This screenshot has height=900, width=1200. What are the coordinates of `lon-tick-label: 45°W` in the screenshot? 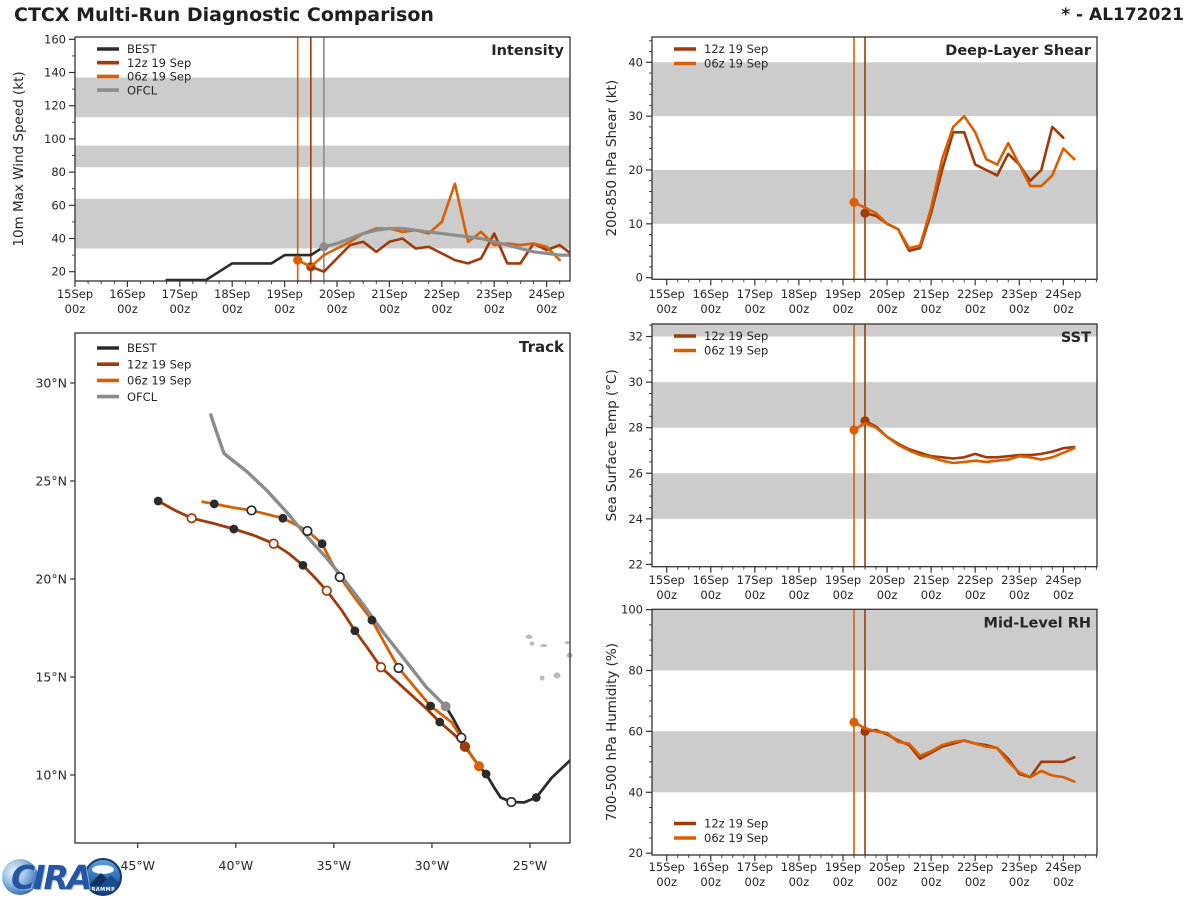 It's located at (137, 865).